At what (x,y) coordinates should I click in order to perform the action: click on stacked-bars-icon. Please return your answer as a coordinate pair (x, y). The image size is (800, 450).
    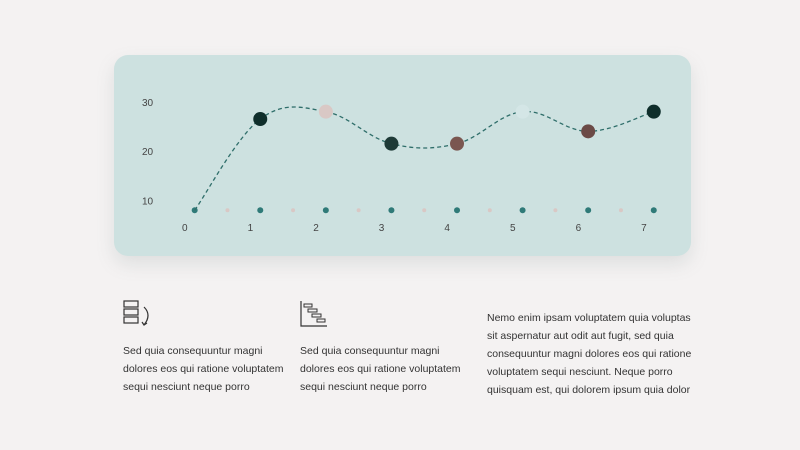
    Looking at the image, I should click on (138, 314).